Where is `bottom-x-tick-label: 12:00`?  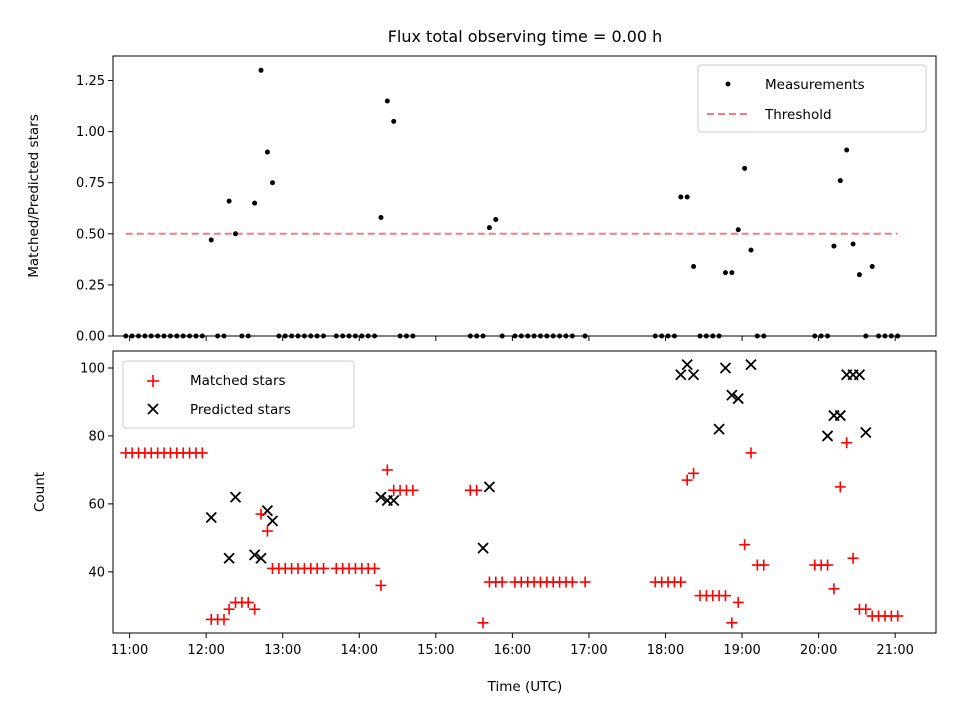 bottom-x-tick-label: 12:00 is located at coordinates (205, 650).